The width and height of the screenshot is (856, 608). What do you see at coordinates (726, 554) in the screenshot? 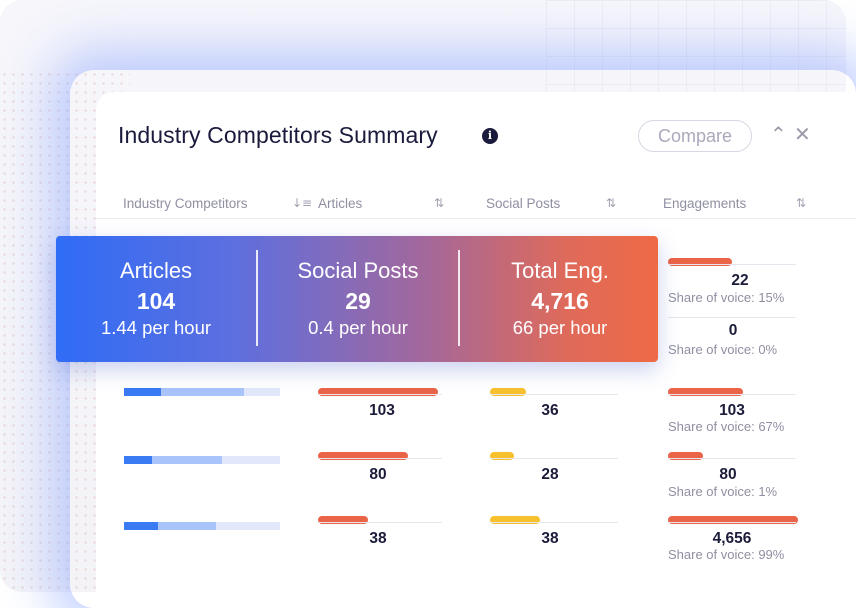
I see `share-of-voice: Share of voice: 99%` at bounding box center [726, 554].